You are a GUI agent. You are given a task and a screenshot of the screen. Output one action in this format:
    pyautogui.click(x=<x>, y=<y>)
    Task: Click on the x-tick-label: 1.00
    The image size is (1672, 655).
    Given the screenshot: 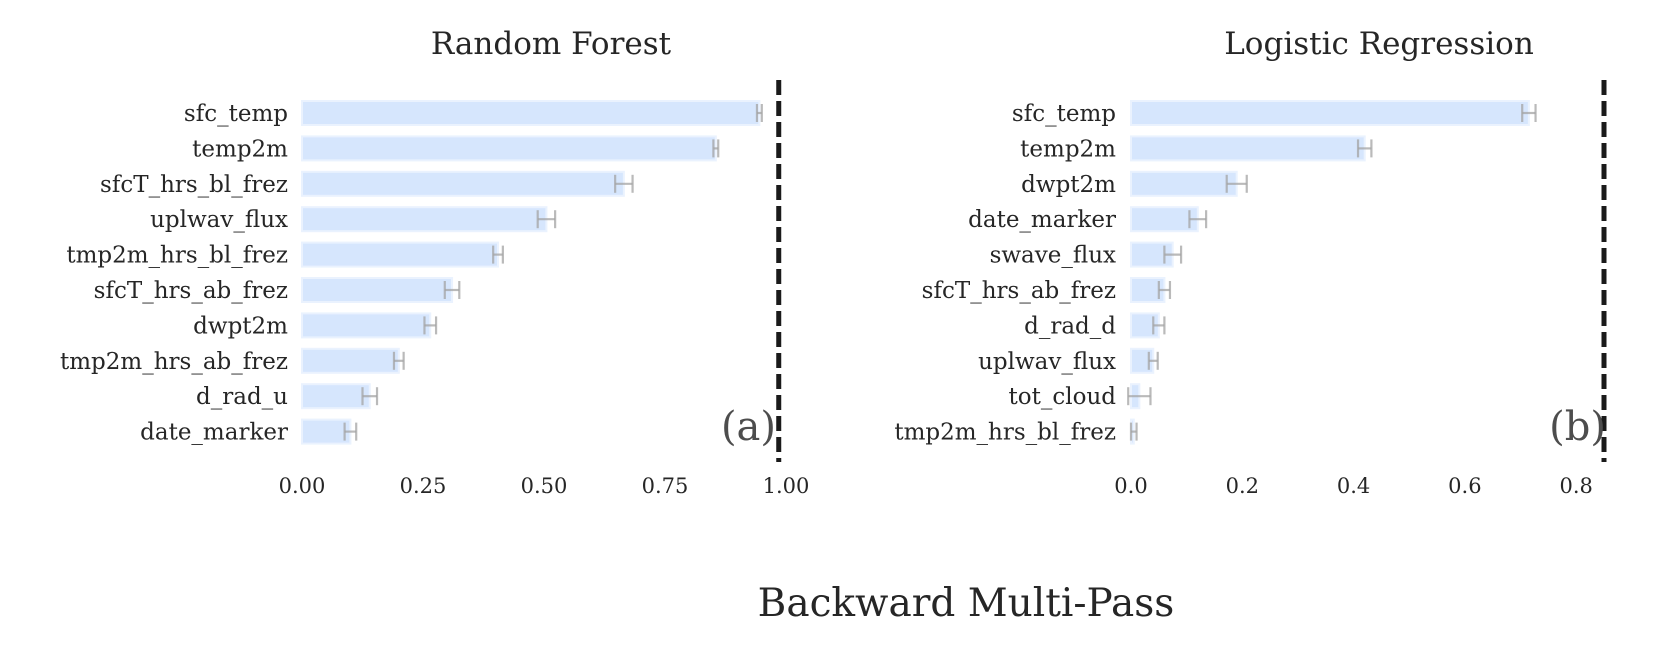 What is the action you would take?
    pyautogui.click(x=786, y=486)
    